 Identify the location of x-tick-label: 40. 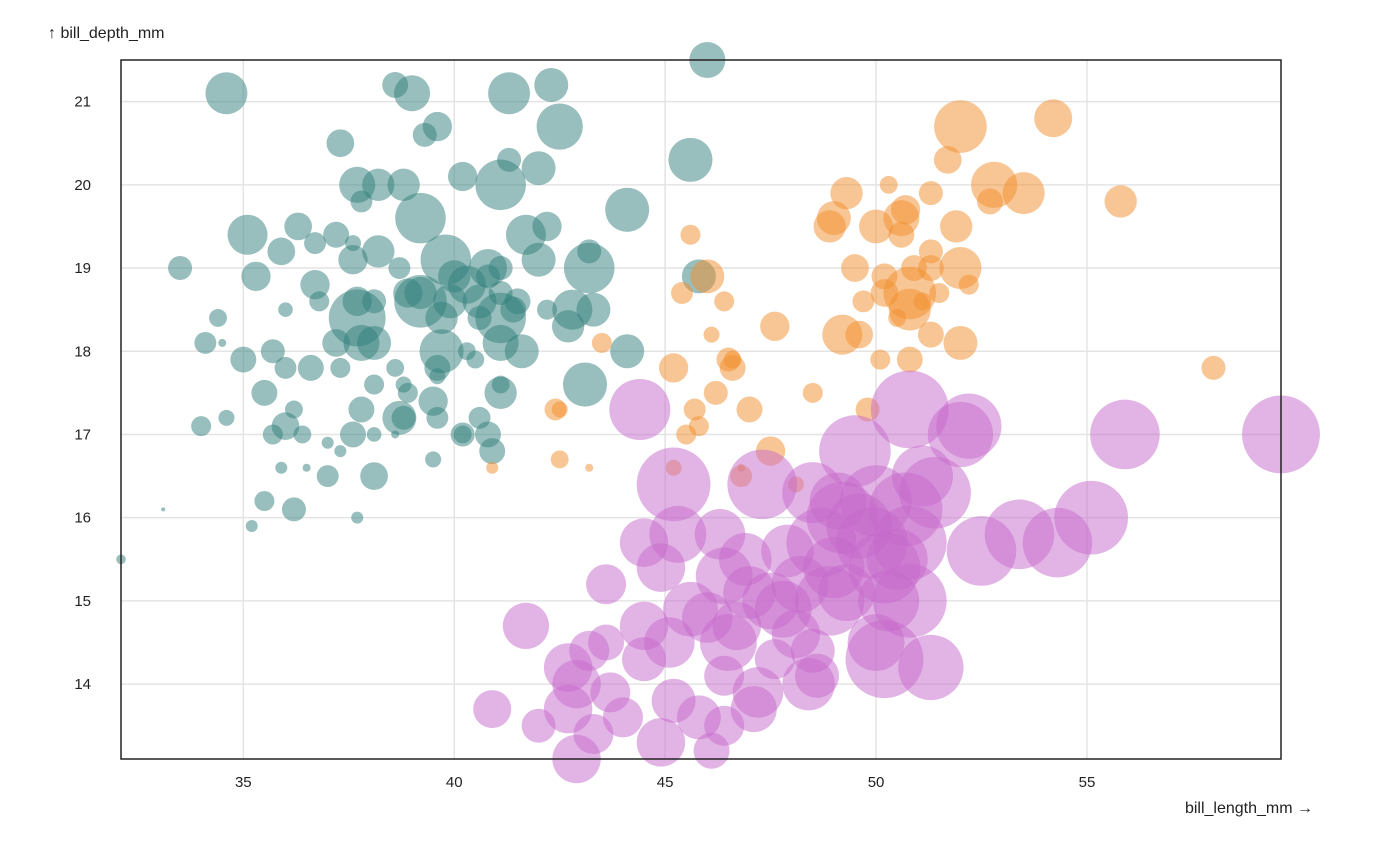
(454, 782).